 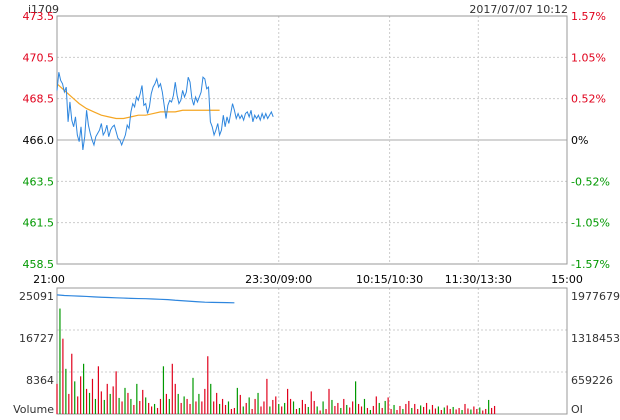 I want to click on time-tick: 11:30/13:30, so click(x=478, y=279).